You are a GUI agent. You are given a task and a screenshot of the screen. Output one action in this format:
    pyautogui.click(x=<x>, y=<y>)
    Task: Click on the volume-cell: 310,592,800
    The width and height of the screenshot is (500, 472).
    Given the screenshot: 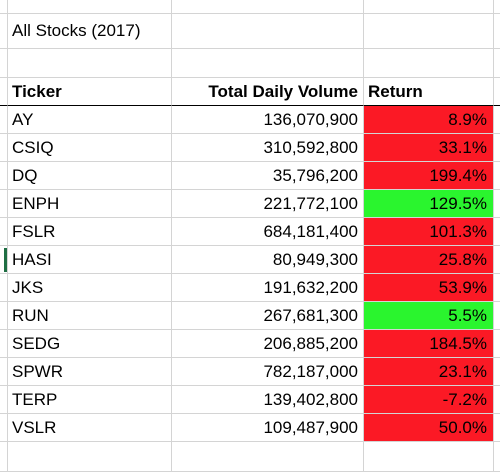 What is the action you would take?
    pyautogui.click(x=268, y=148)
    